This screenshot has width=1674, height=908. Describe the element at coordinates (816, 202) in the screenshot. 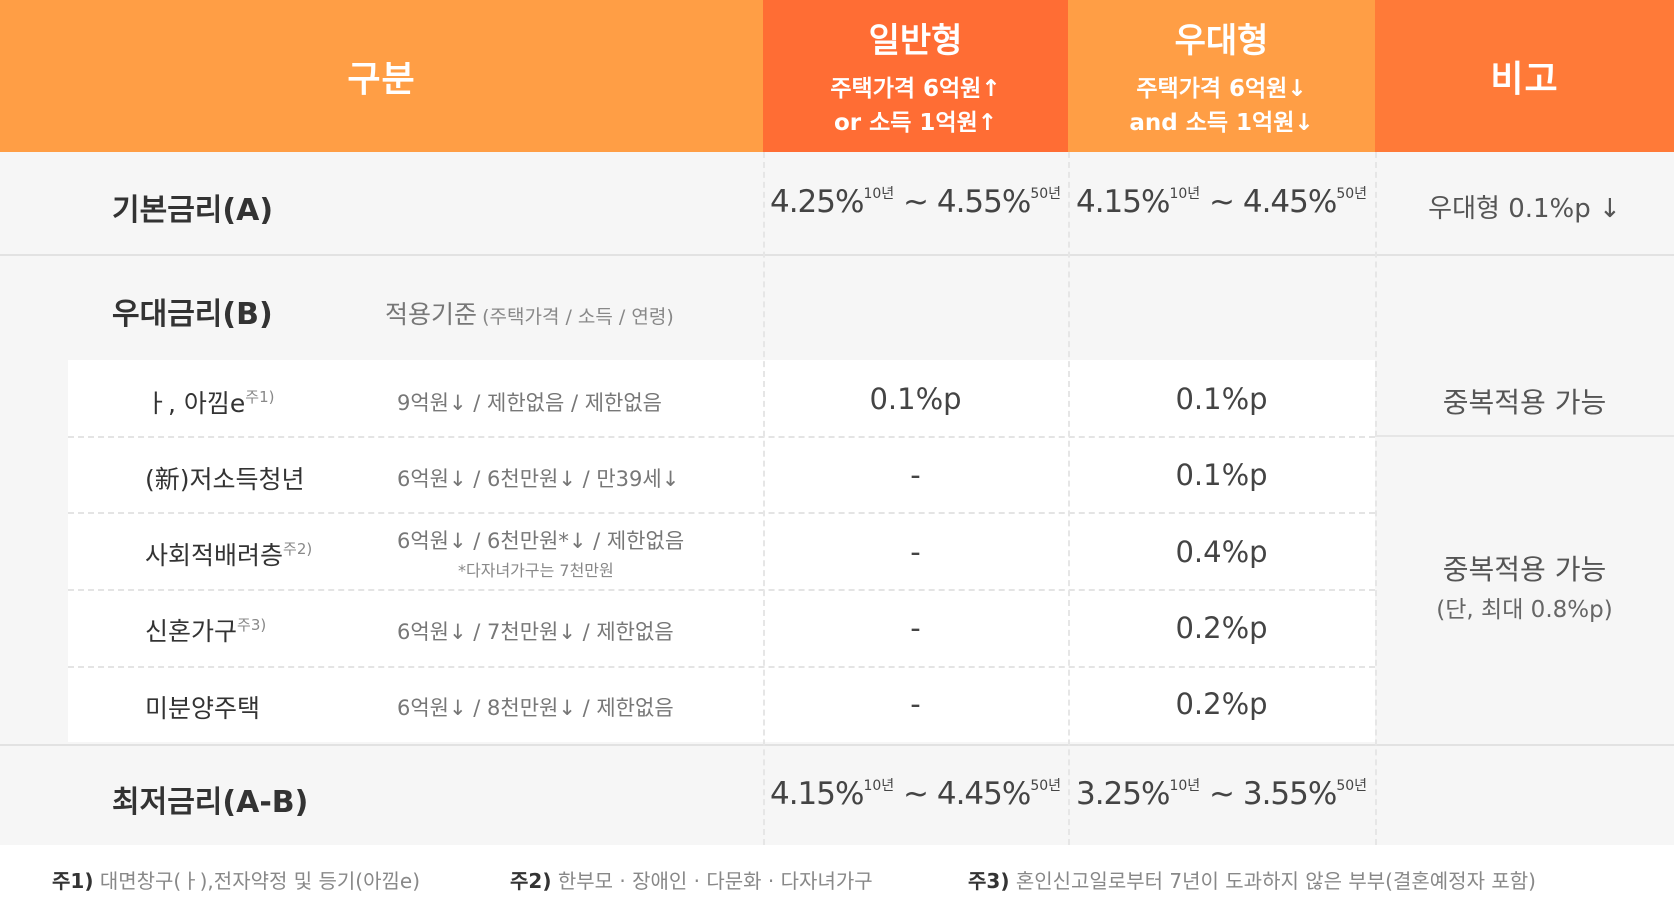

I see `base-rate-general-low: 4.25%` at that location.